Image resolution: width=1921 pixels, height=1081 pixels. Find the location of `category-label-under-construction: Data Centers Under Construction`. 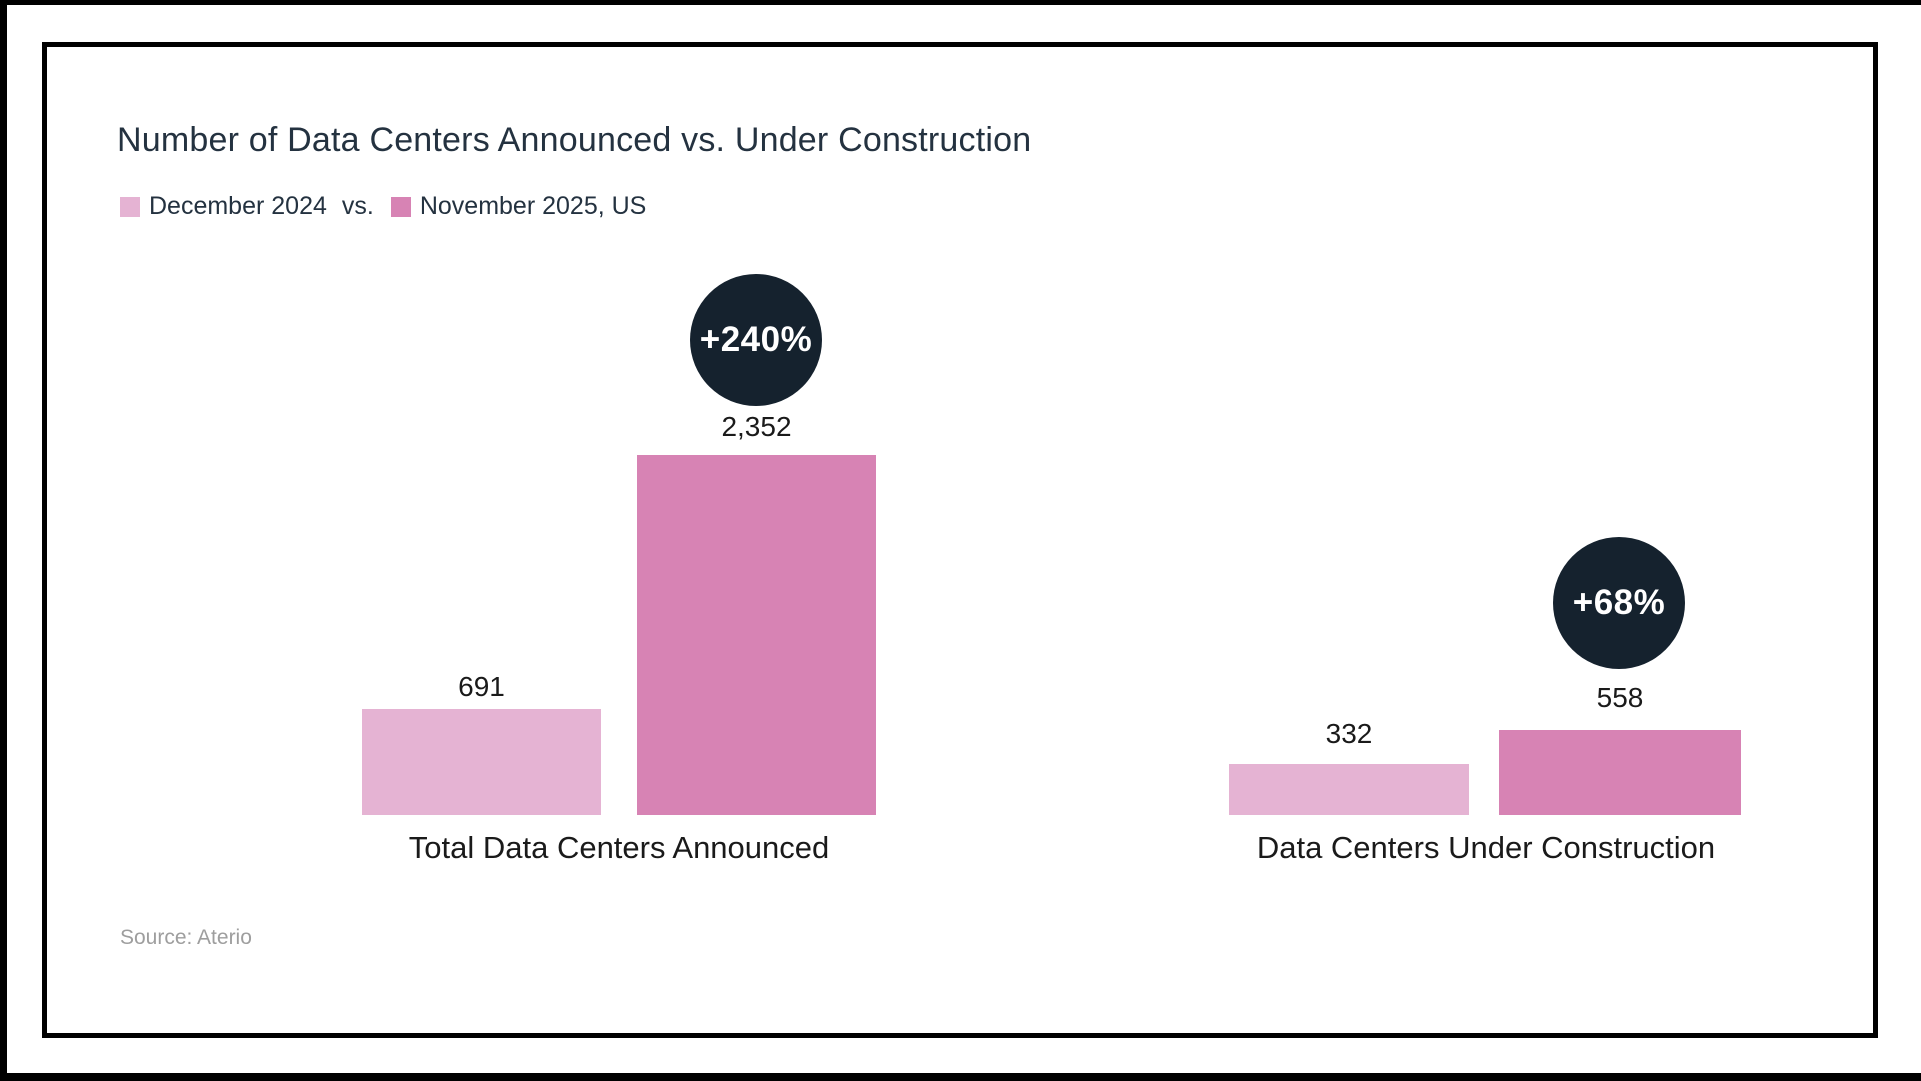

category-label-under-construction: Data Centers Under Construction is located at coordinates (1486, 847).